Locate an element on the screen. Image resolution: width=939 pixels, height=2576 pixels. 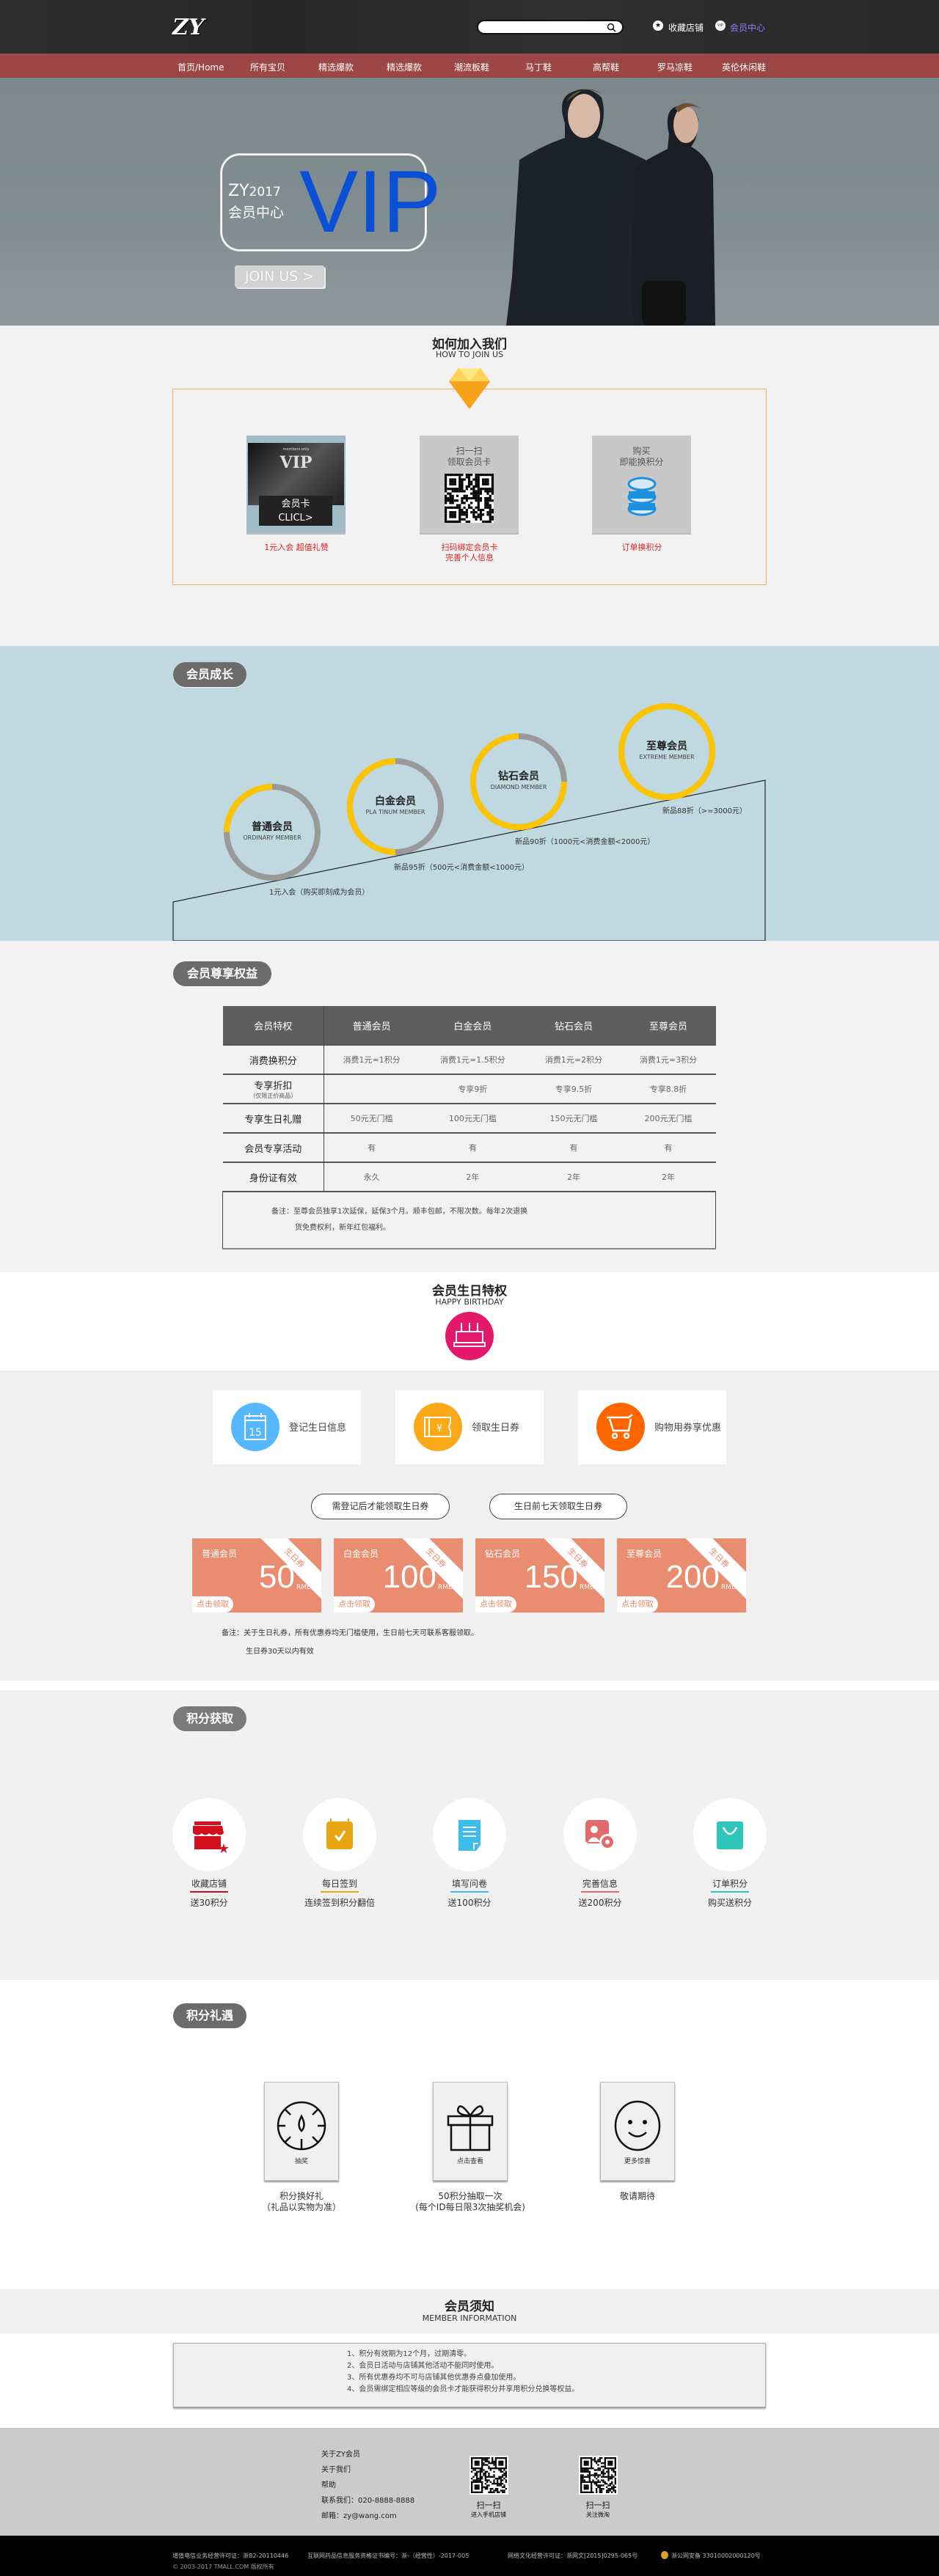
column-header: 钻石会员 is located at coordinates (574, 1026).